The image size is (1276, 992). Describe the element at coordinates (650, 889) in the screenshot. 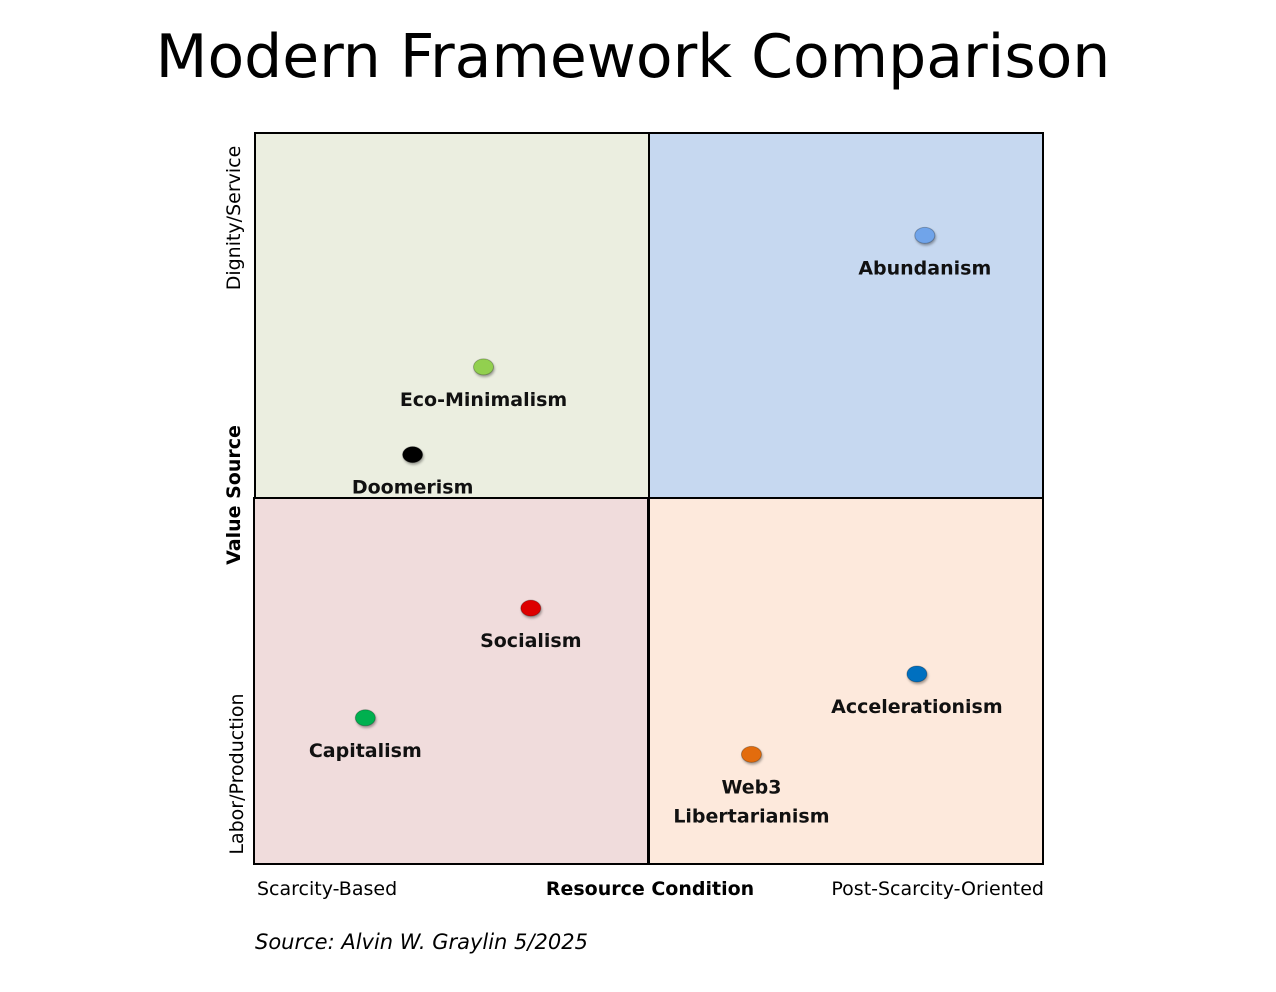

I see `x-axis-title: Resource Condition` at that location.